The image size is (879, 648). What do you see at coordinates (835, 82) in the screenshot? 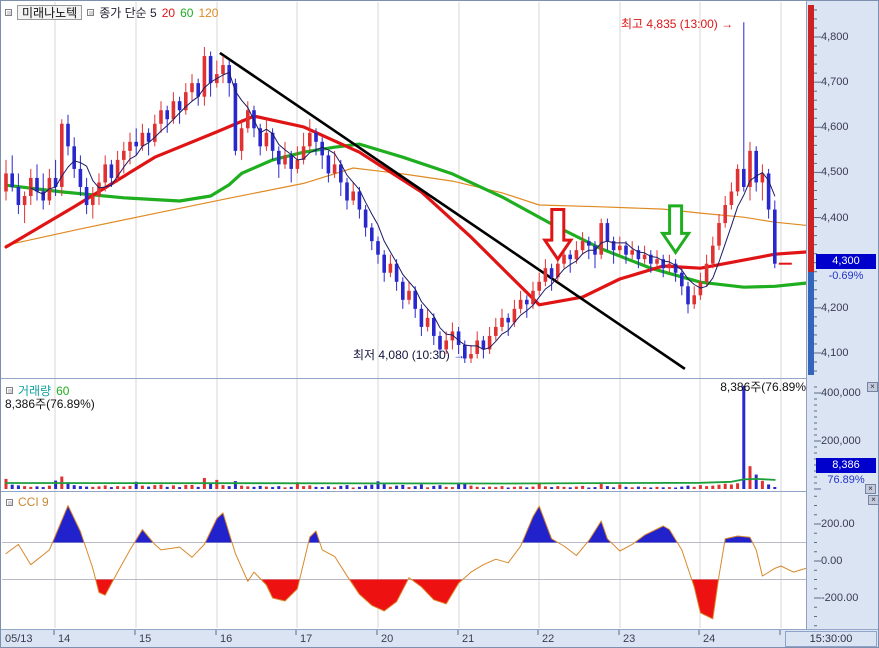
I see `axis-tick-label: 4,700` at bounding box center [835, 82].